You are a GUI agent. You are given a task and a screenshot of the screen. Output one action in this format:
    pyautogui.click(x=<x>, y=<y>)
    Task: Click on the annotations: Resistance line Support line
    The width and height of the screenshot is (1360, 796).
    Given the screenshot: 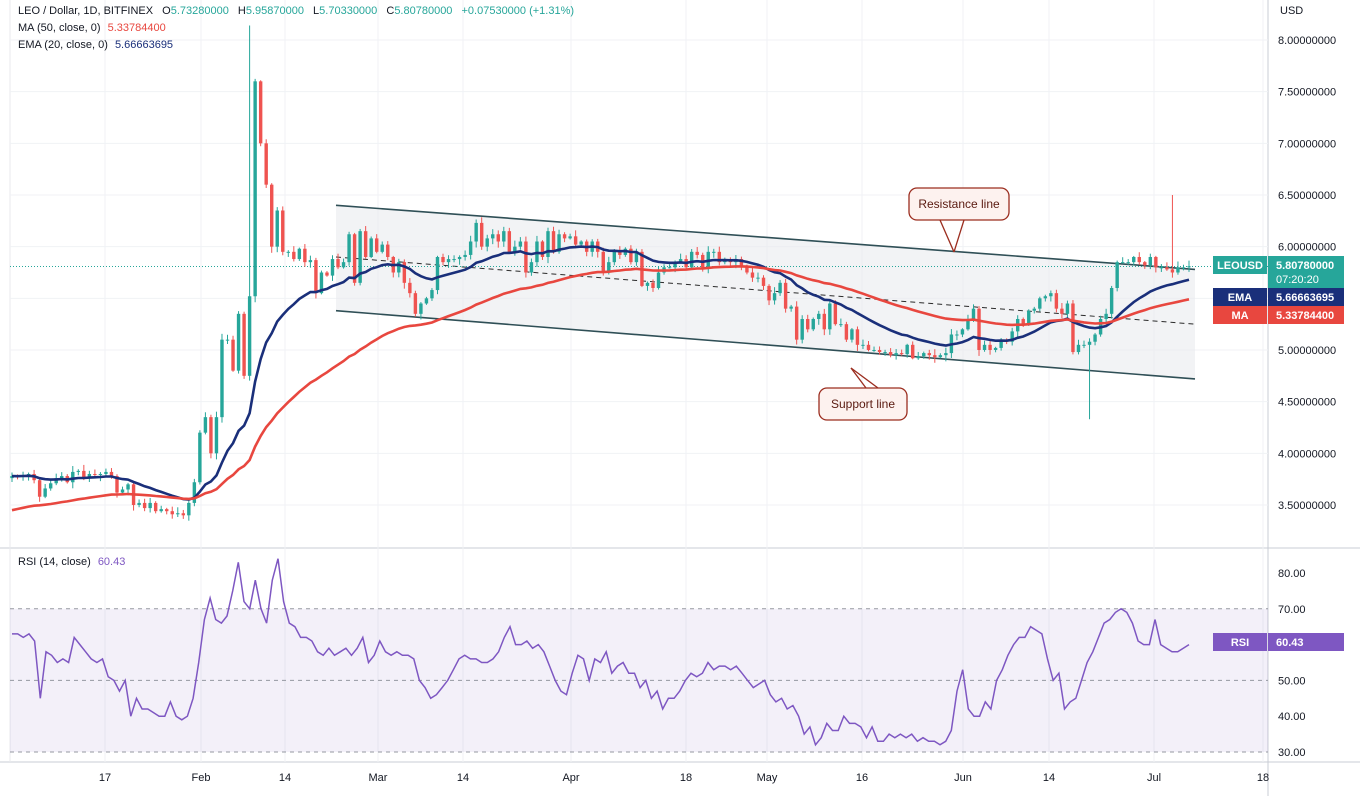 What is the action you would take?
    pyautogui.click(x=914, y=304)
    